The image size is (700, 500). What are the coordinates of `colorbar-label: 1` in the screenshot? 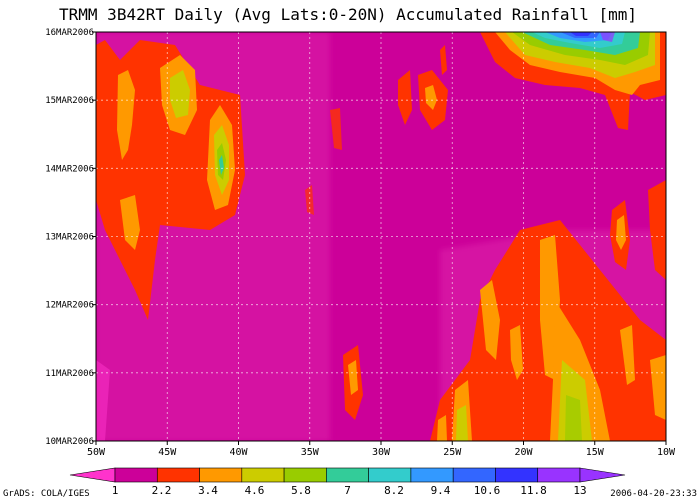 It's located at (115, 490).